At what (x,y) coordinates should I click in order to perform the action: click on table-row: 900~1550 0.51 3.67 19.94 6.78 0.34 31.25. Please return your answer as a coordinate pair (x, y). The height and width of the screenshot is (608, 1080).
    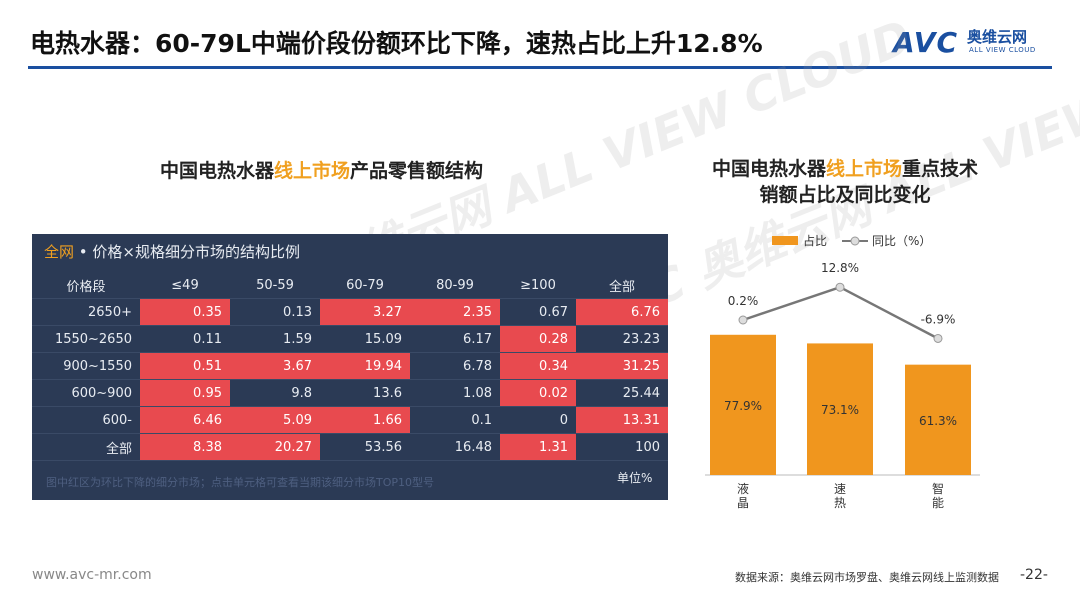
    Looking at the image, I should click on (350, 366).